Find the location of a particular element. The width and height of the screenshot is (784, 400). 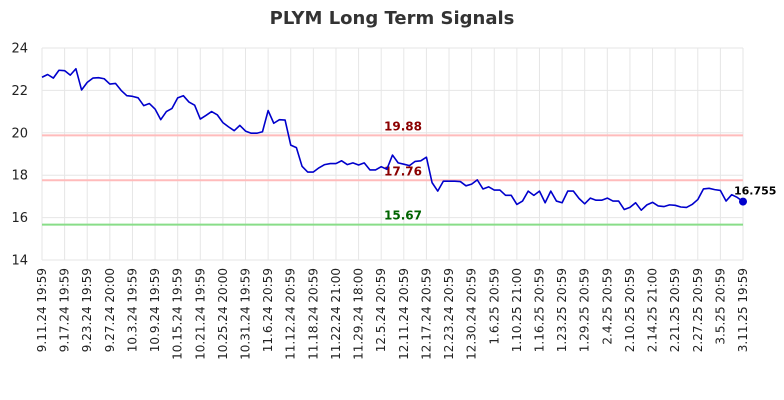

x-tick-label: 12.23.24 20:59 is located at coordinates (449, 314).